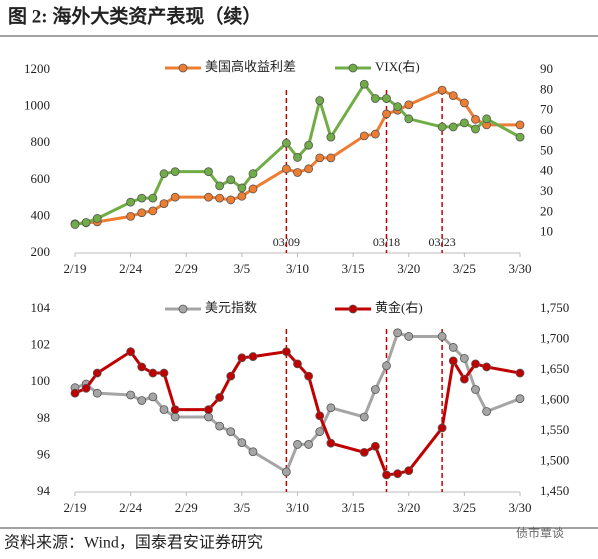 This screenshot has height=559, width=598. What do you see at coordinates (44, 453) in the screenshot?
I see `y-tick-label: 96` at bounding box center [44, 453].